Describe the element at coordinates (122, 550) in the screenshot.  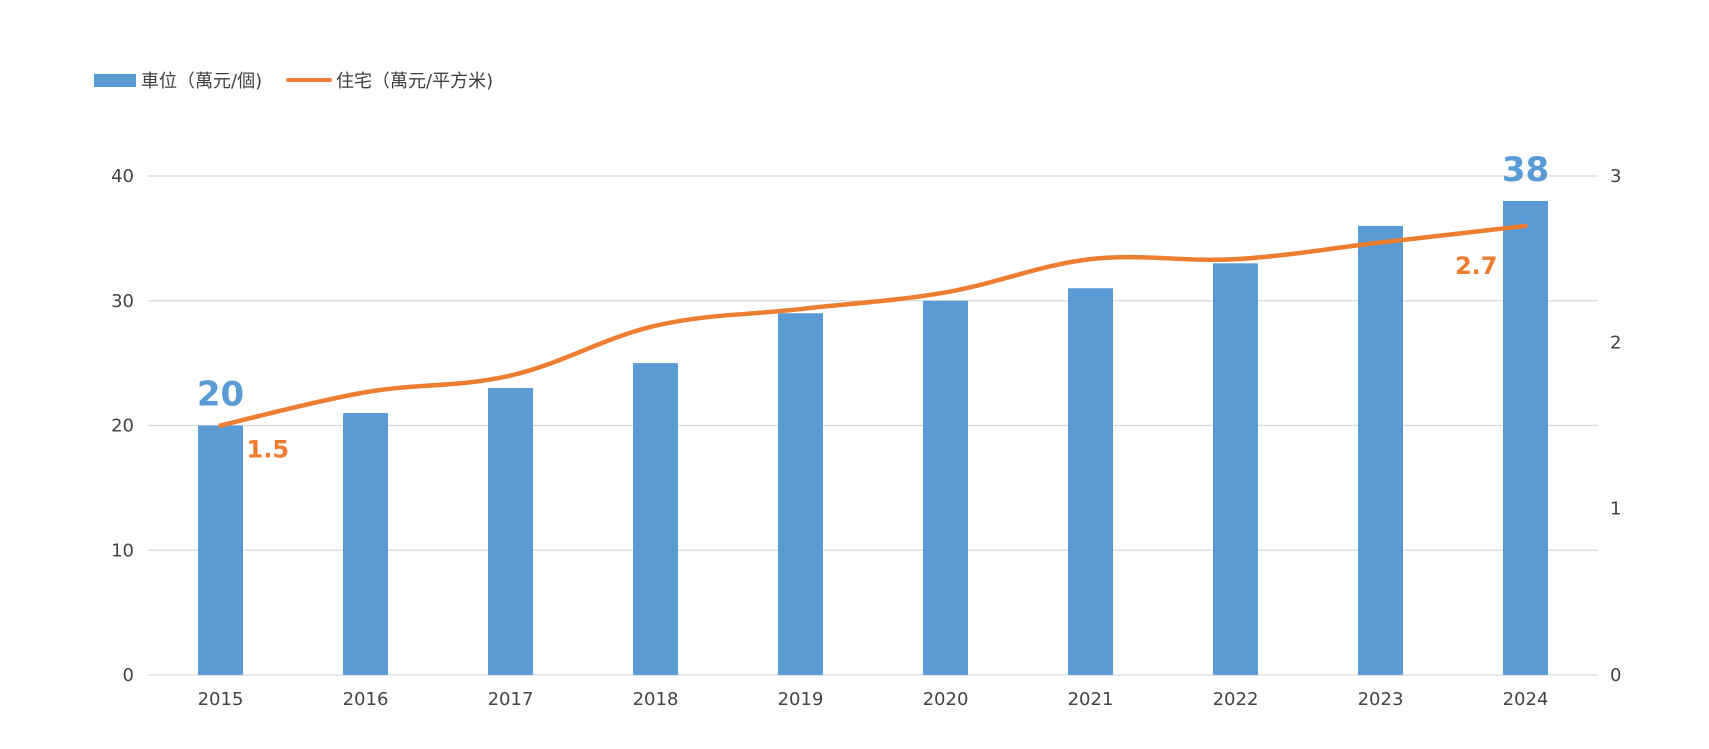
I see `y-left-tick-label: 10` at that location.